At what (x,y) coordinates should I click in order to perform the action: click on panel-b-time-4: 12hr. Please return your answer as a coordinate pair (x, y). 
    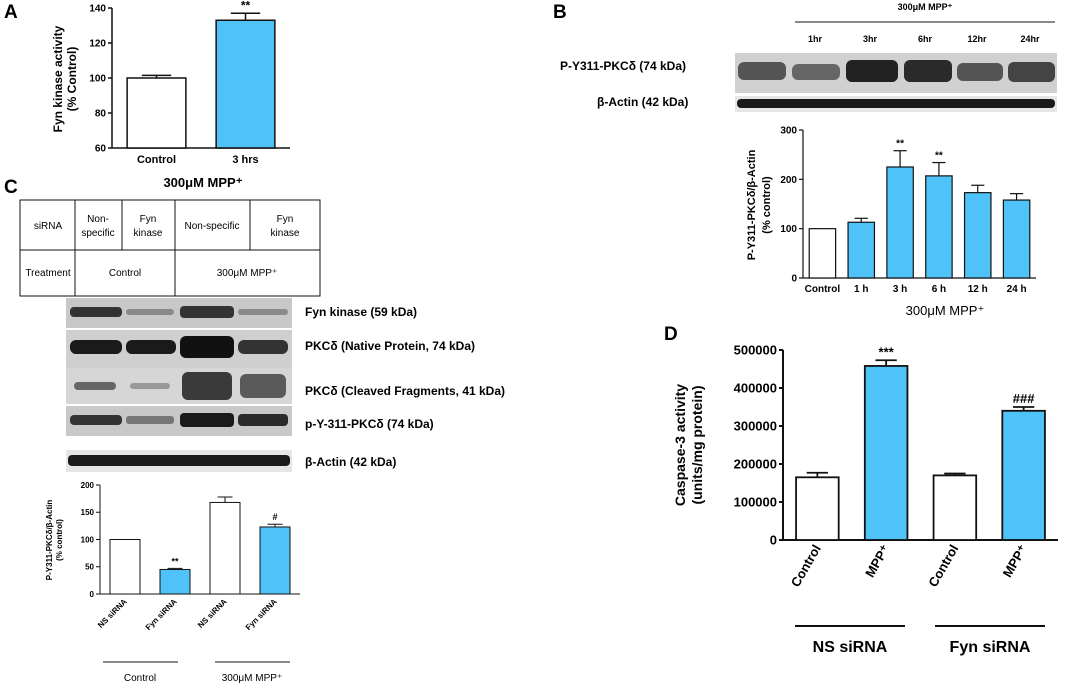
    Looking at the image, I should click on (977, 39).